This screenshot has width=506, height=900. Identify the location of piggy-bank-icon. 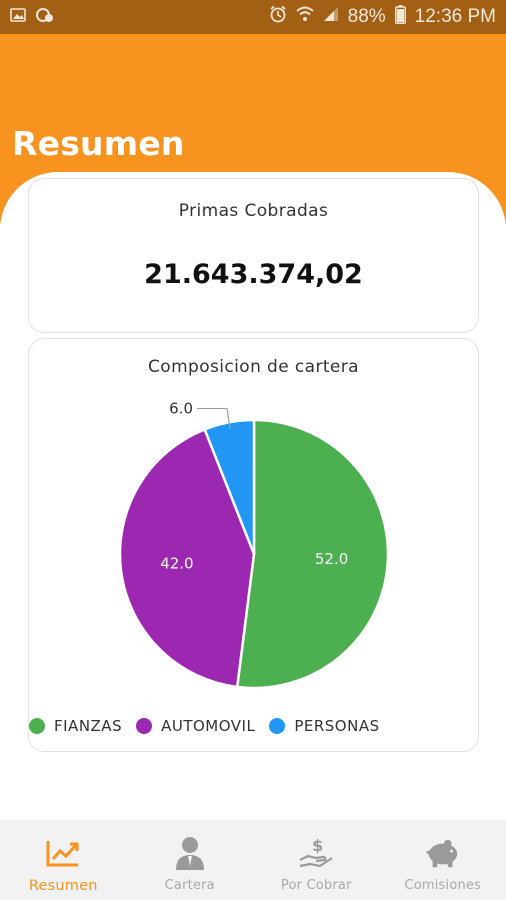
(443, 853).